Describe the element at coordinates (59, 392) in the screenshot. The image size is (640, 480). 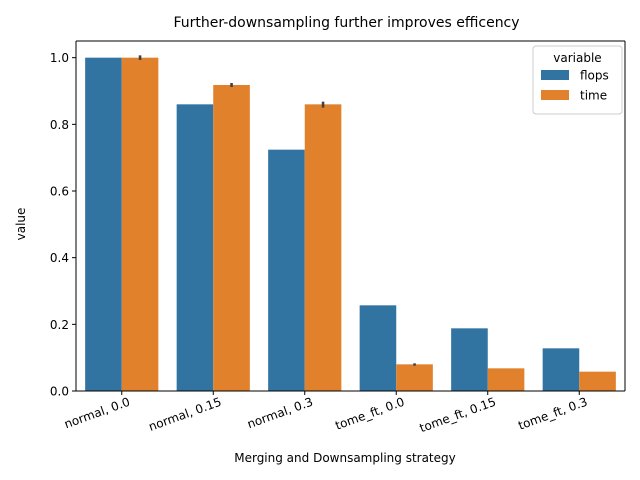
I see `y-tick-label: 0.0` at that location.